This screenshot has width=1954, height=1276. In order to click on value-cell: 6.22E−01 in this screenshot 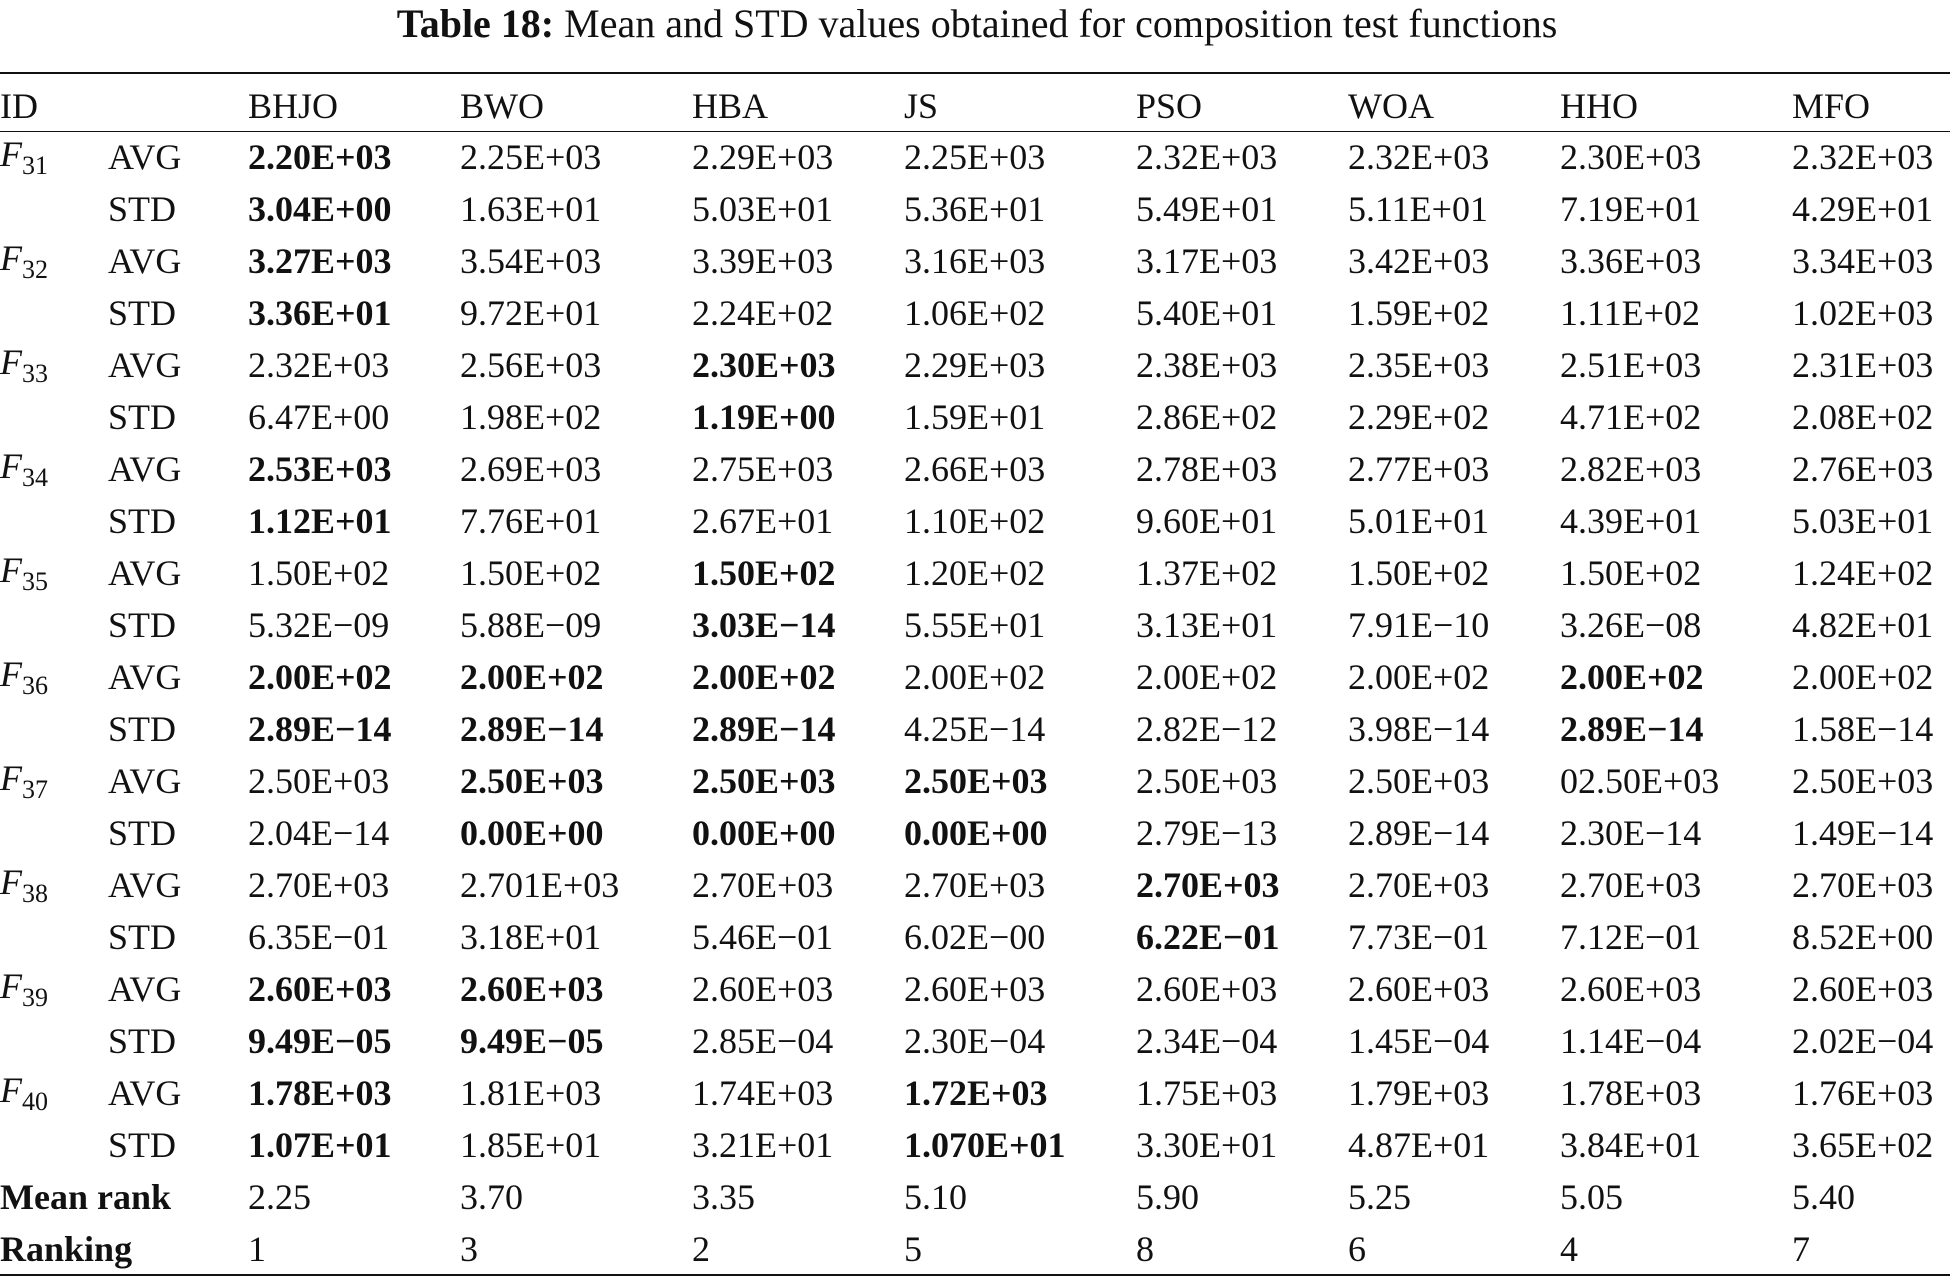, I will do `click(1208, 937)`.